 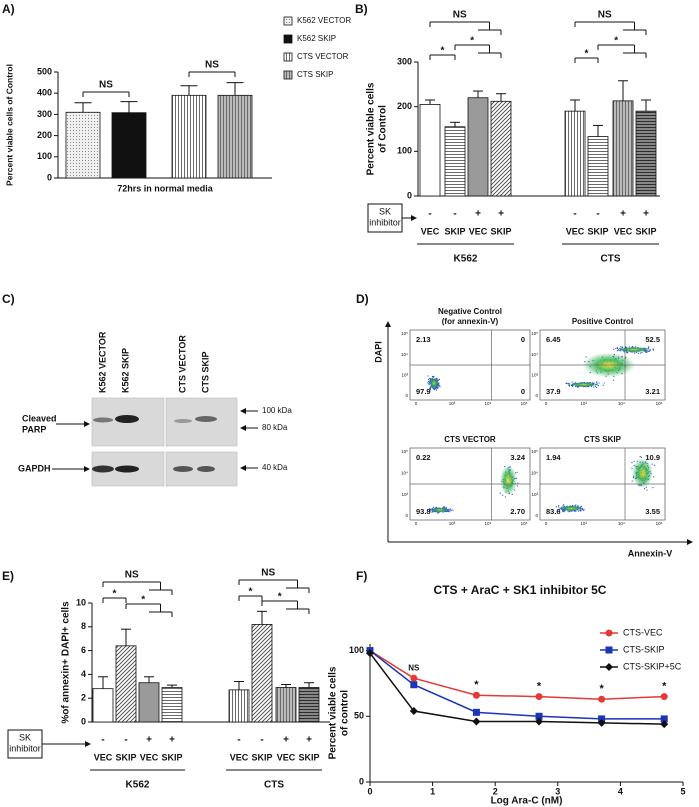 I want to click on quadrant-percent: 0, so click(x=523, y=391).